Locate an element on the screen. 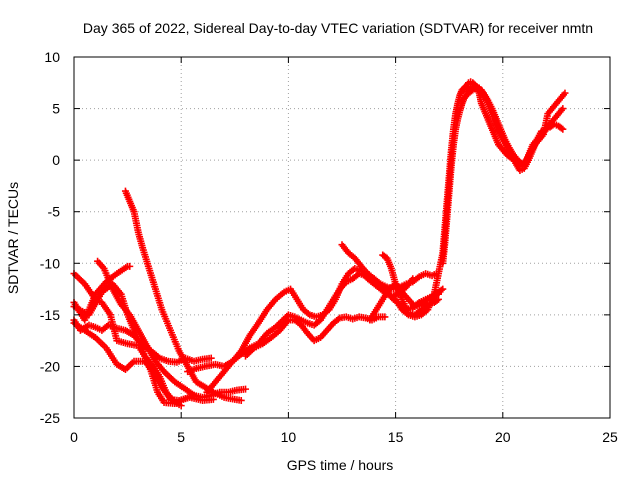  x-tick-label: 25 is located at coordinates (610, 437).